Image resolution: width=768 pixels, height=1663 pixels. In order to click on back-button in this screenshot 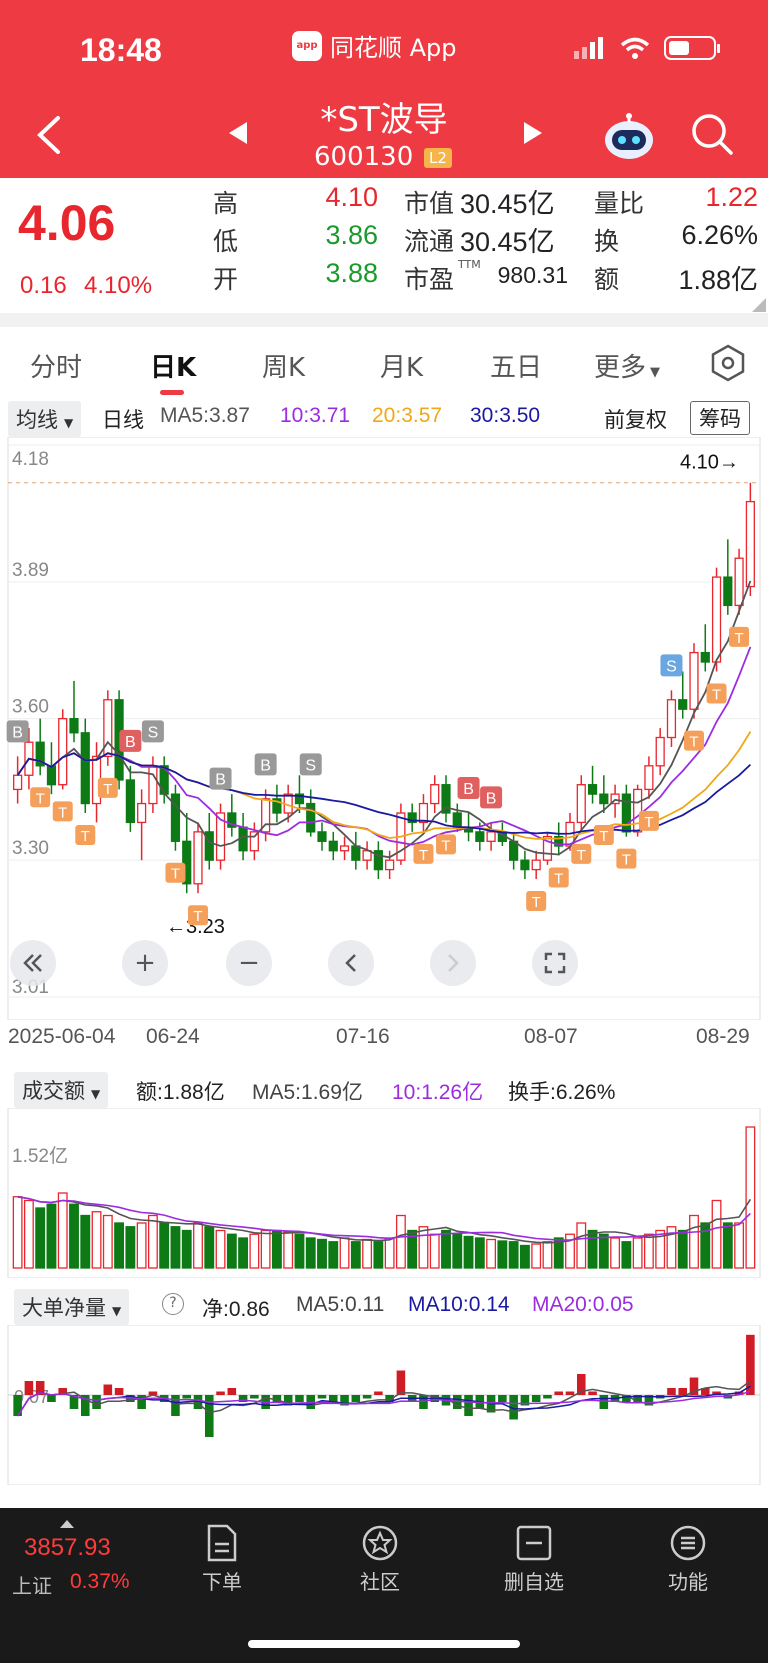, I will do `click(50, 135)`.